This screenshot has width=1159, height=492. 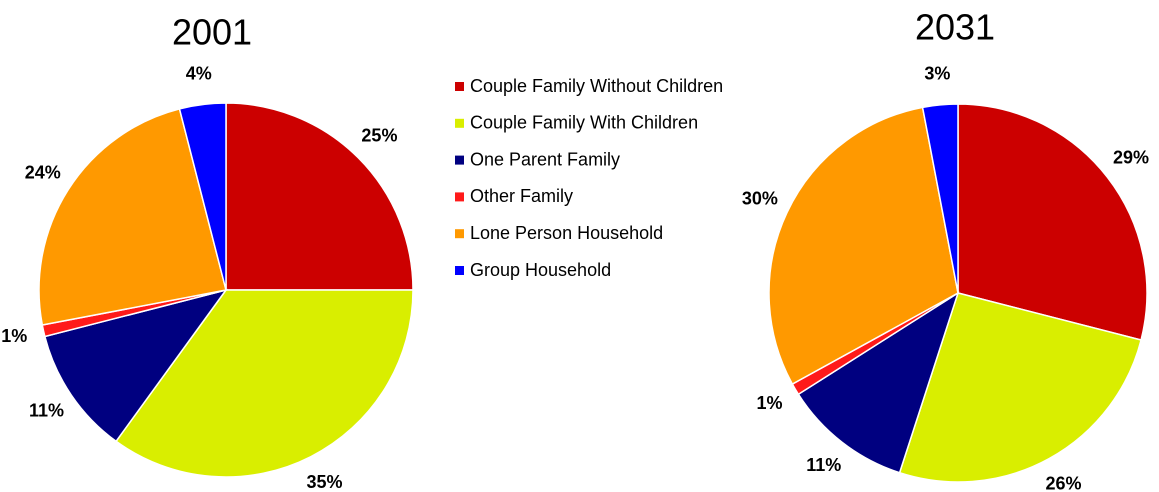 I want to click on value-label: 24%, so click(x=43, y=172).